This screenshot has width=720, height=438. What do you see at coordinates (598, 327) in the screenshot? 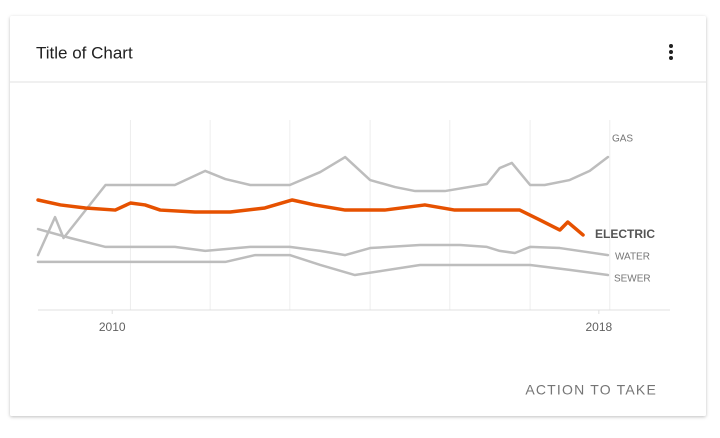
I see `x-tick-label: 2018` at bounding box center [598, 327].